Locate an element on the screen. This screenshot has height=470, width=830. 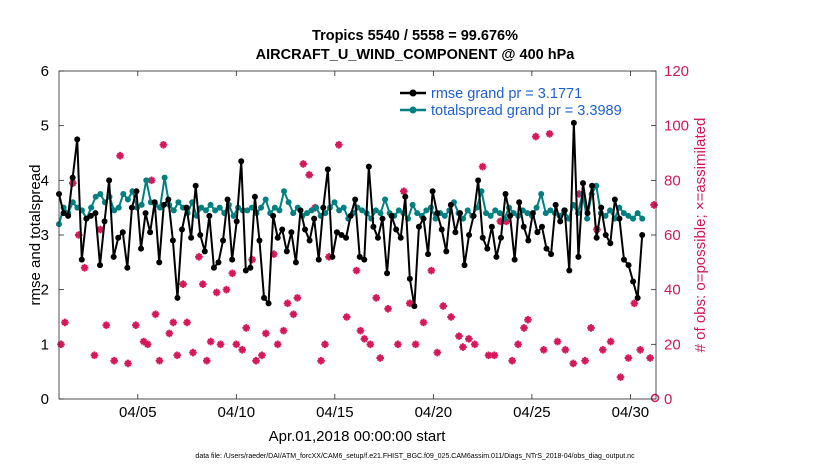
y-left-tick-label: 6 is located at coordinates (45, 71).